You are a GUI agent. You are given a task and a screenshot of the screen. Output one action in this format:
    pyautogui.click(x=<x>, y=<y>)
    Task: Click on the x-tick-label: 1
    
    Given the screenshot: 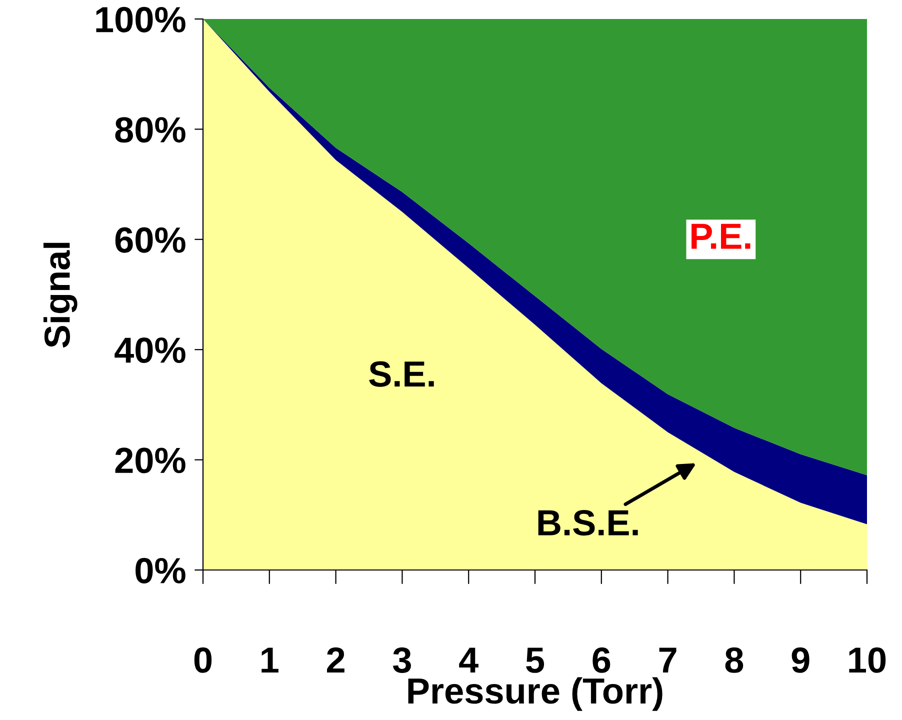 What is the action you would take?
    pyautogui.click(x=270, y=660)
    